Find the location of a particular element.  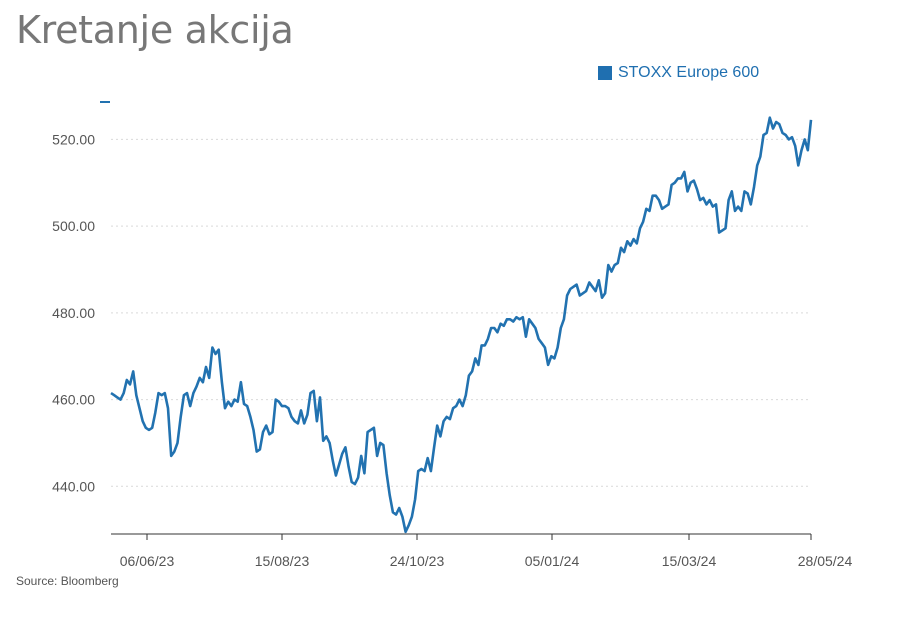

x-tick-label: 06/06/23 is located at coordinates (147, 561).